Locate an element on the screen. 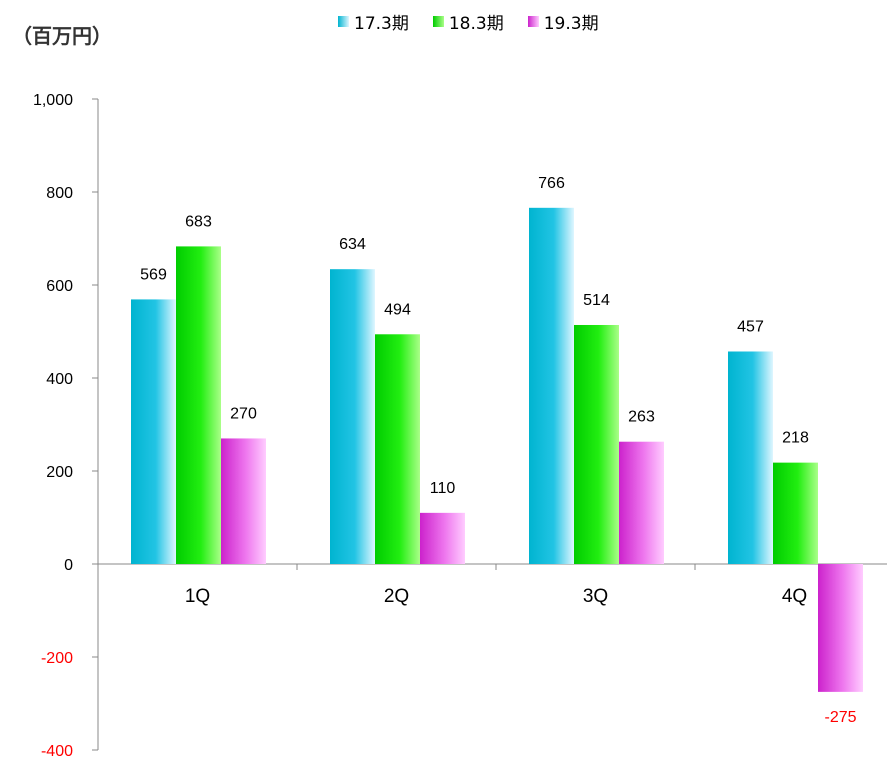 The image size is (887, 761). data-label: 634 is located at coordinates (352, 244).